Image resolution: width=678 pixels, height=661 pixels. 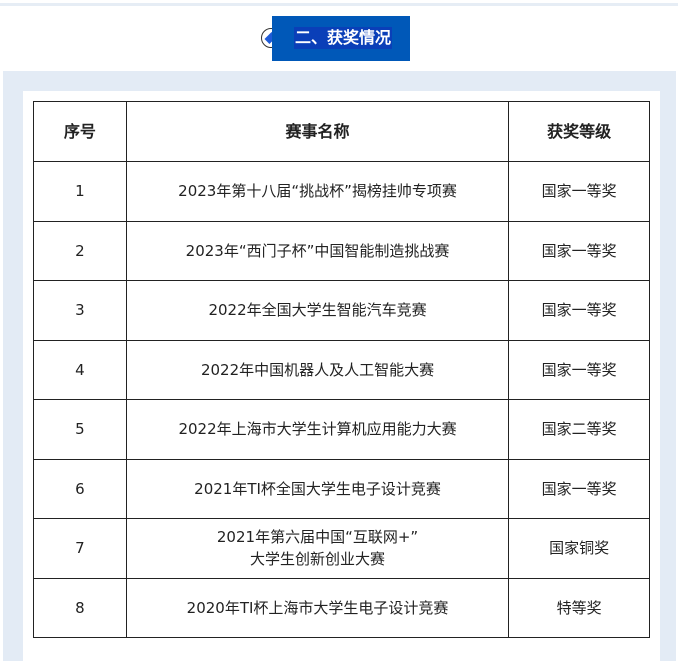 I want to click on table-row: 1 2023年第十八届“挑战杯”揭榜挂帅专项赛 国家一等奖, so click(x=341, y=191).